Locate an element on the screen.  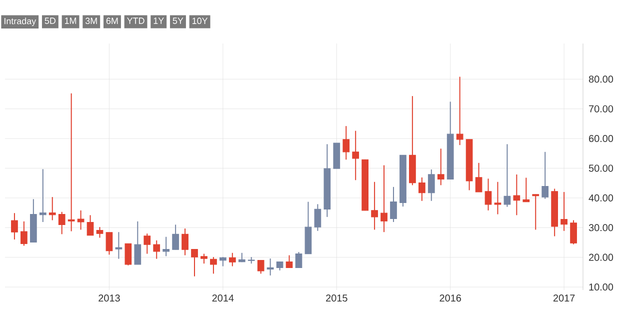
x-tick-label: 2014 is located at coordinates (223, 298).